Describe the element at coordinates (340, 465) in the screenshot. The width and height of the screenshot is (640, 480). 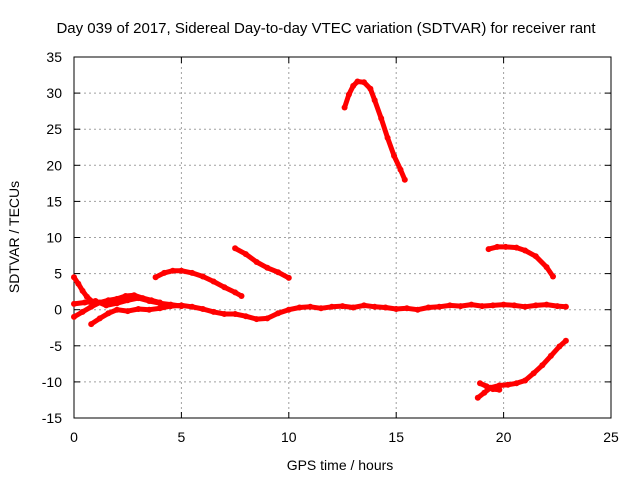
I see `x-axis-label: GPS time / hours` at that location.